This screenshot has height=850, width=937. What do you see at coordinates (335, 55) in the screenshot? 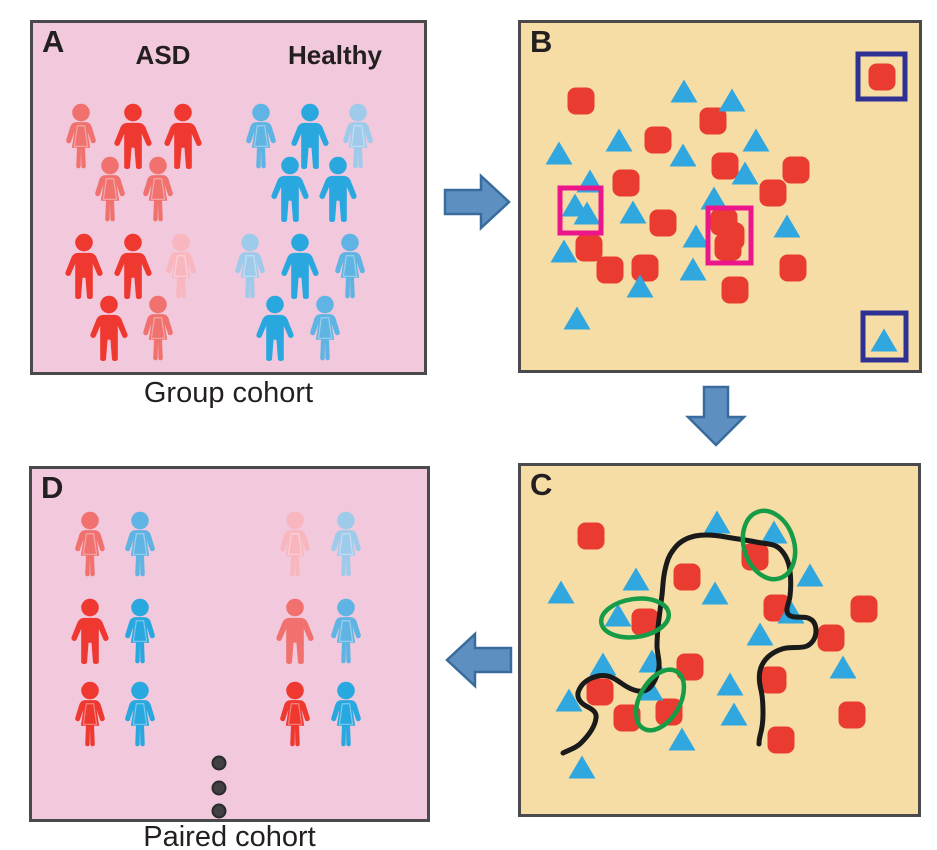
I see `healthy-group-title: Healthy` at bounding box center [335, 55].